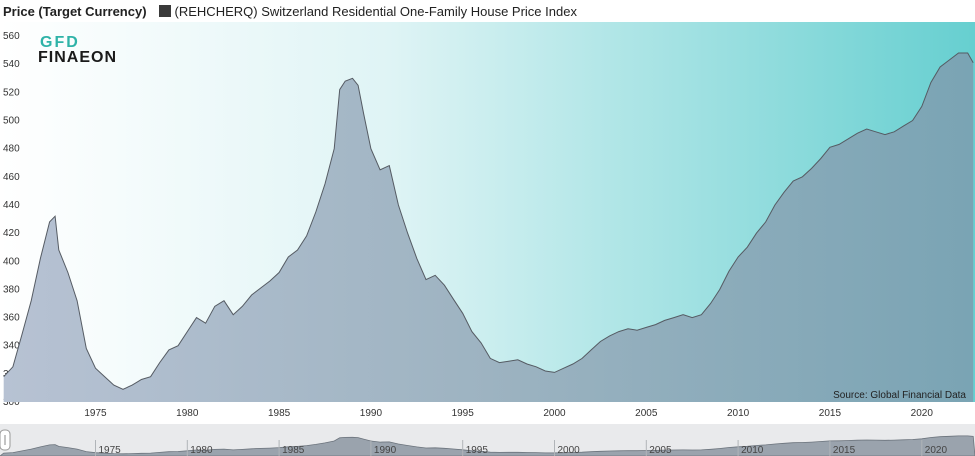  What do you see at coordinates (11, 289) in the screenshot?
I see `y-tick-label: 380` at bounding box center [11, 289].